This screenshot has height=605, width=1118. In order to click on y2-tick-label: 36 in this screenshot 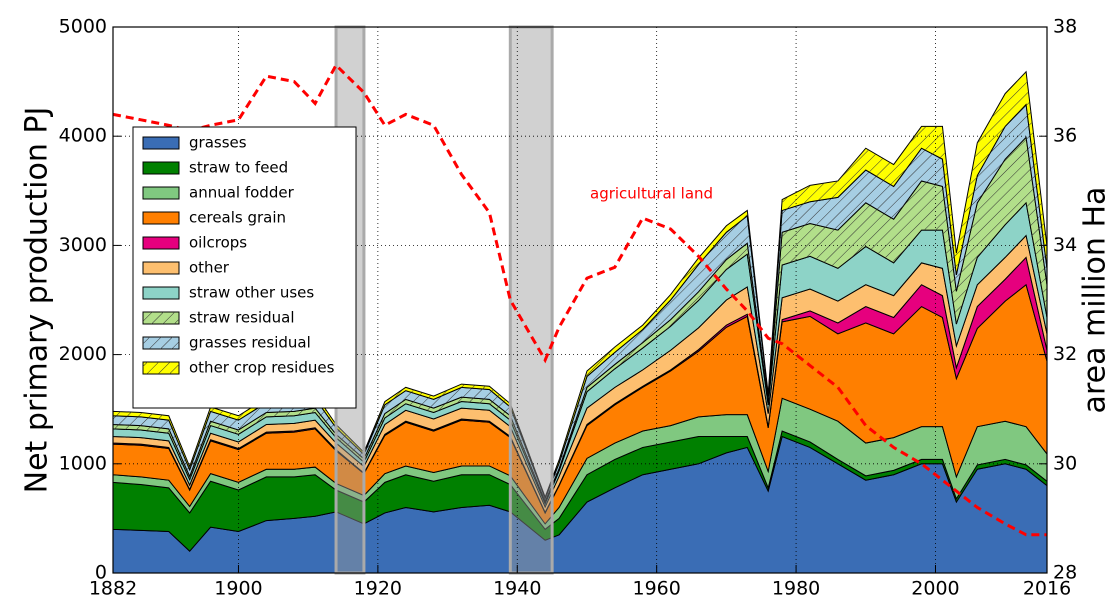, I will do `click(1065, 136)`.